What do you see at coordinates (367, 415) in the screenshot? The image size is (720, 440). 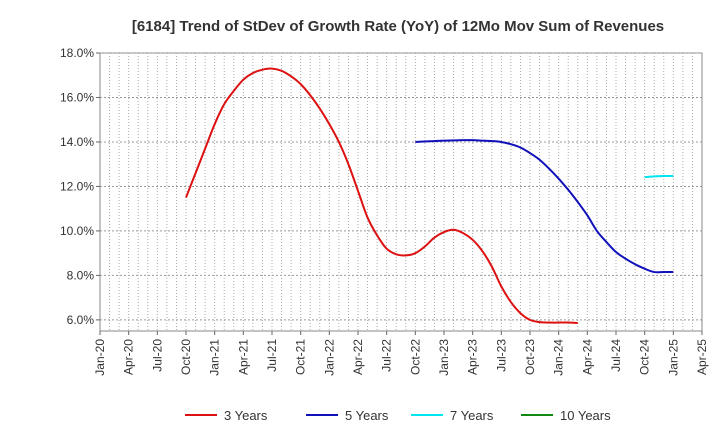 I see `legend-label-5-years: 5 Years` at bounding box center [367, 415].